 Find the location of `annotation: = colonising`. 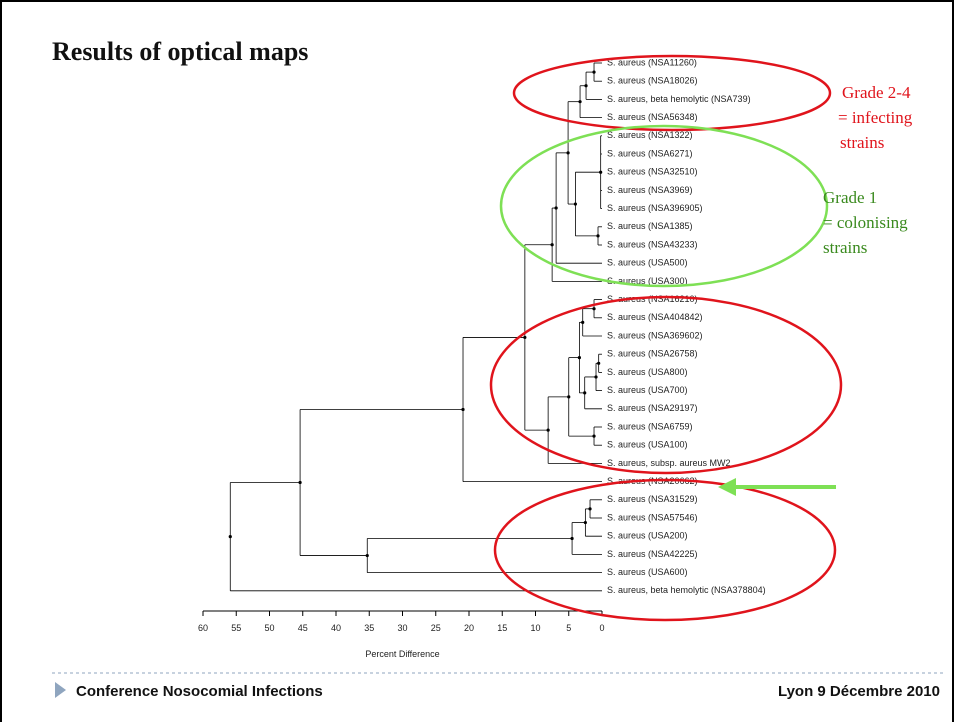

annotation: = colonising is located at coordinates (865, 222).